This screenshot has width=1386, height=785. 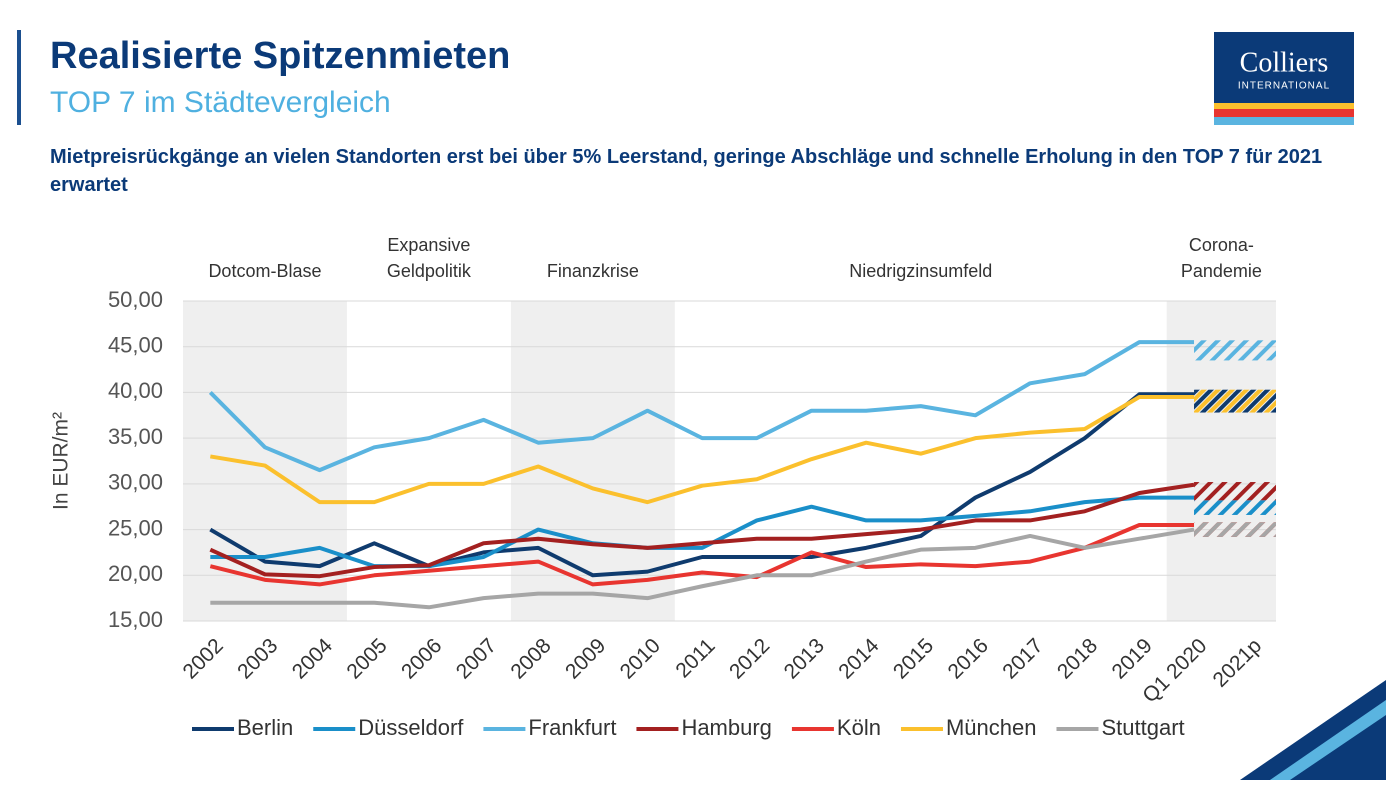 I want to click on x-tick-label: 2010, so click(x=640, y=658).